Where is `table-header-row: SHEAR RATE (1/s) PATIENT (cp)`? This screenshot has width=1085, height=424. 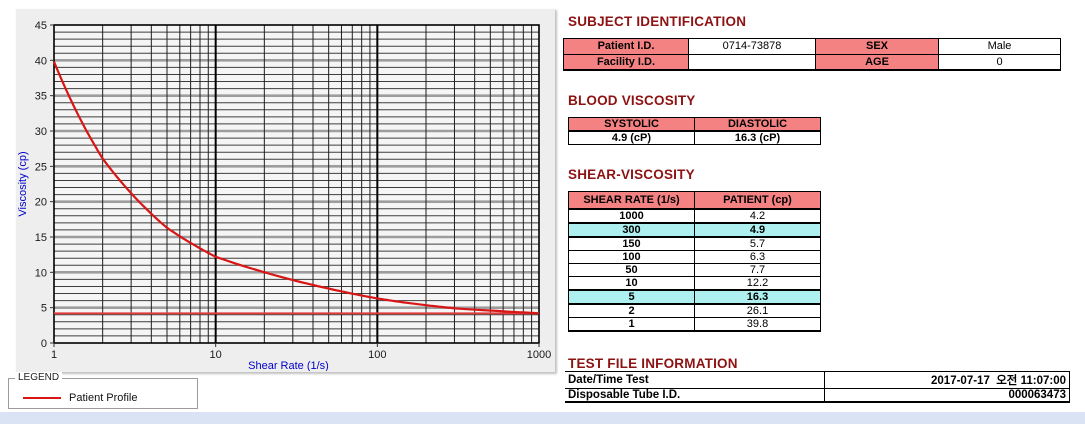 table-header-row: SHEAR RATE (1/s) PATIENT (cp) is located at coordinates (694, 200).